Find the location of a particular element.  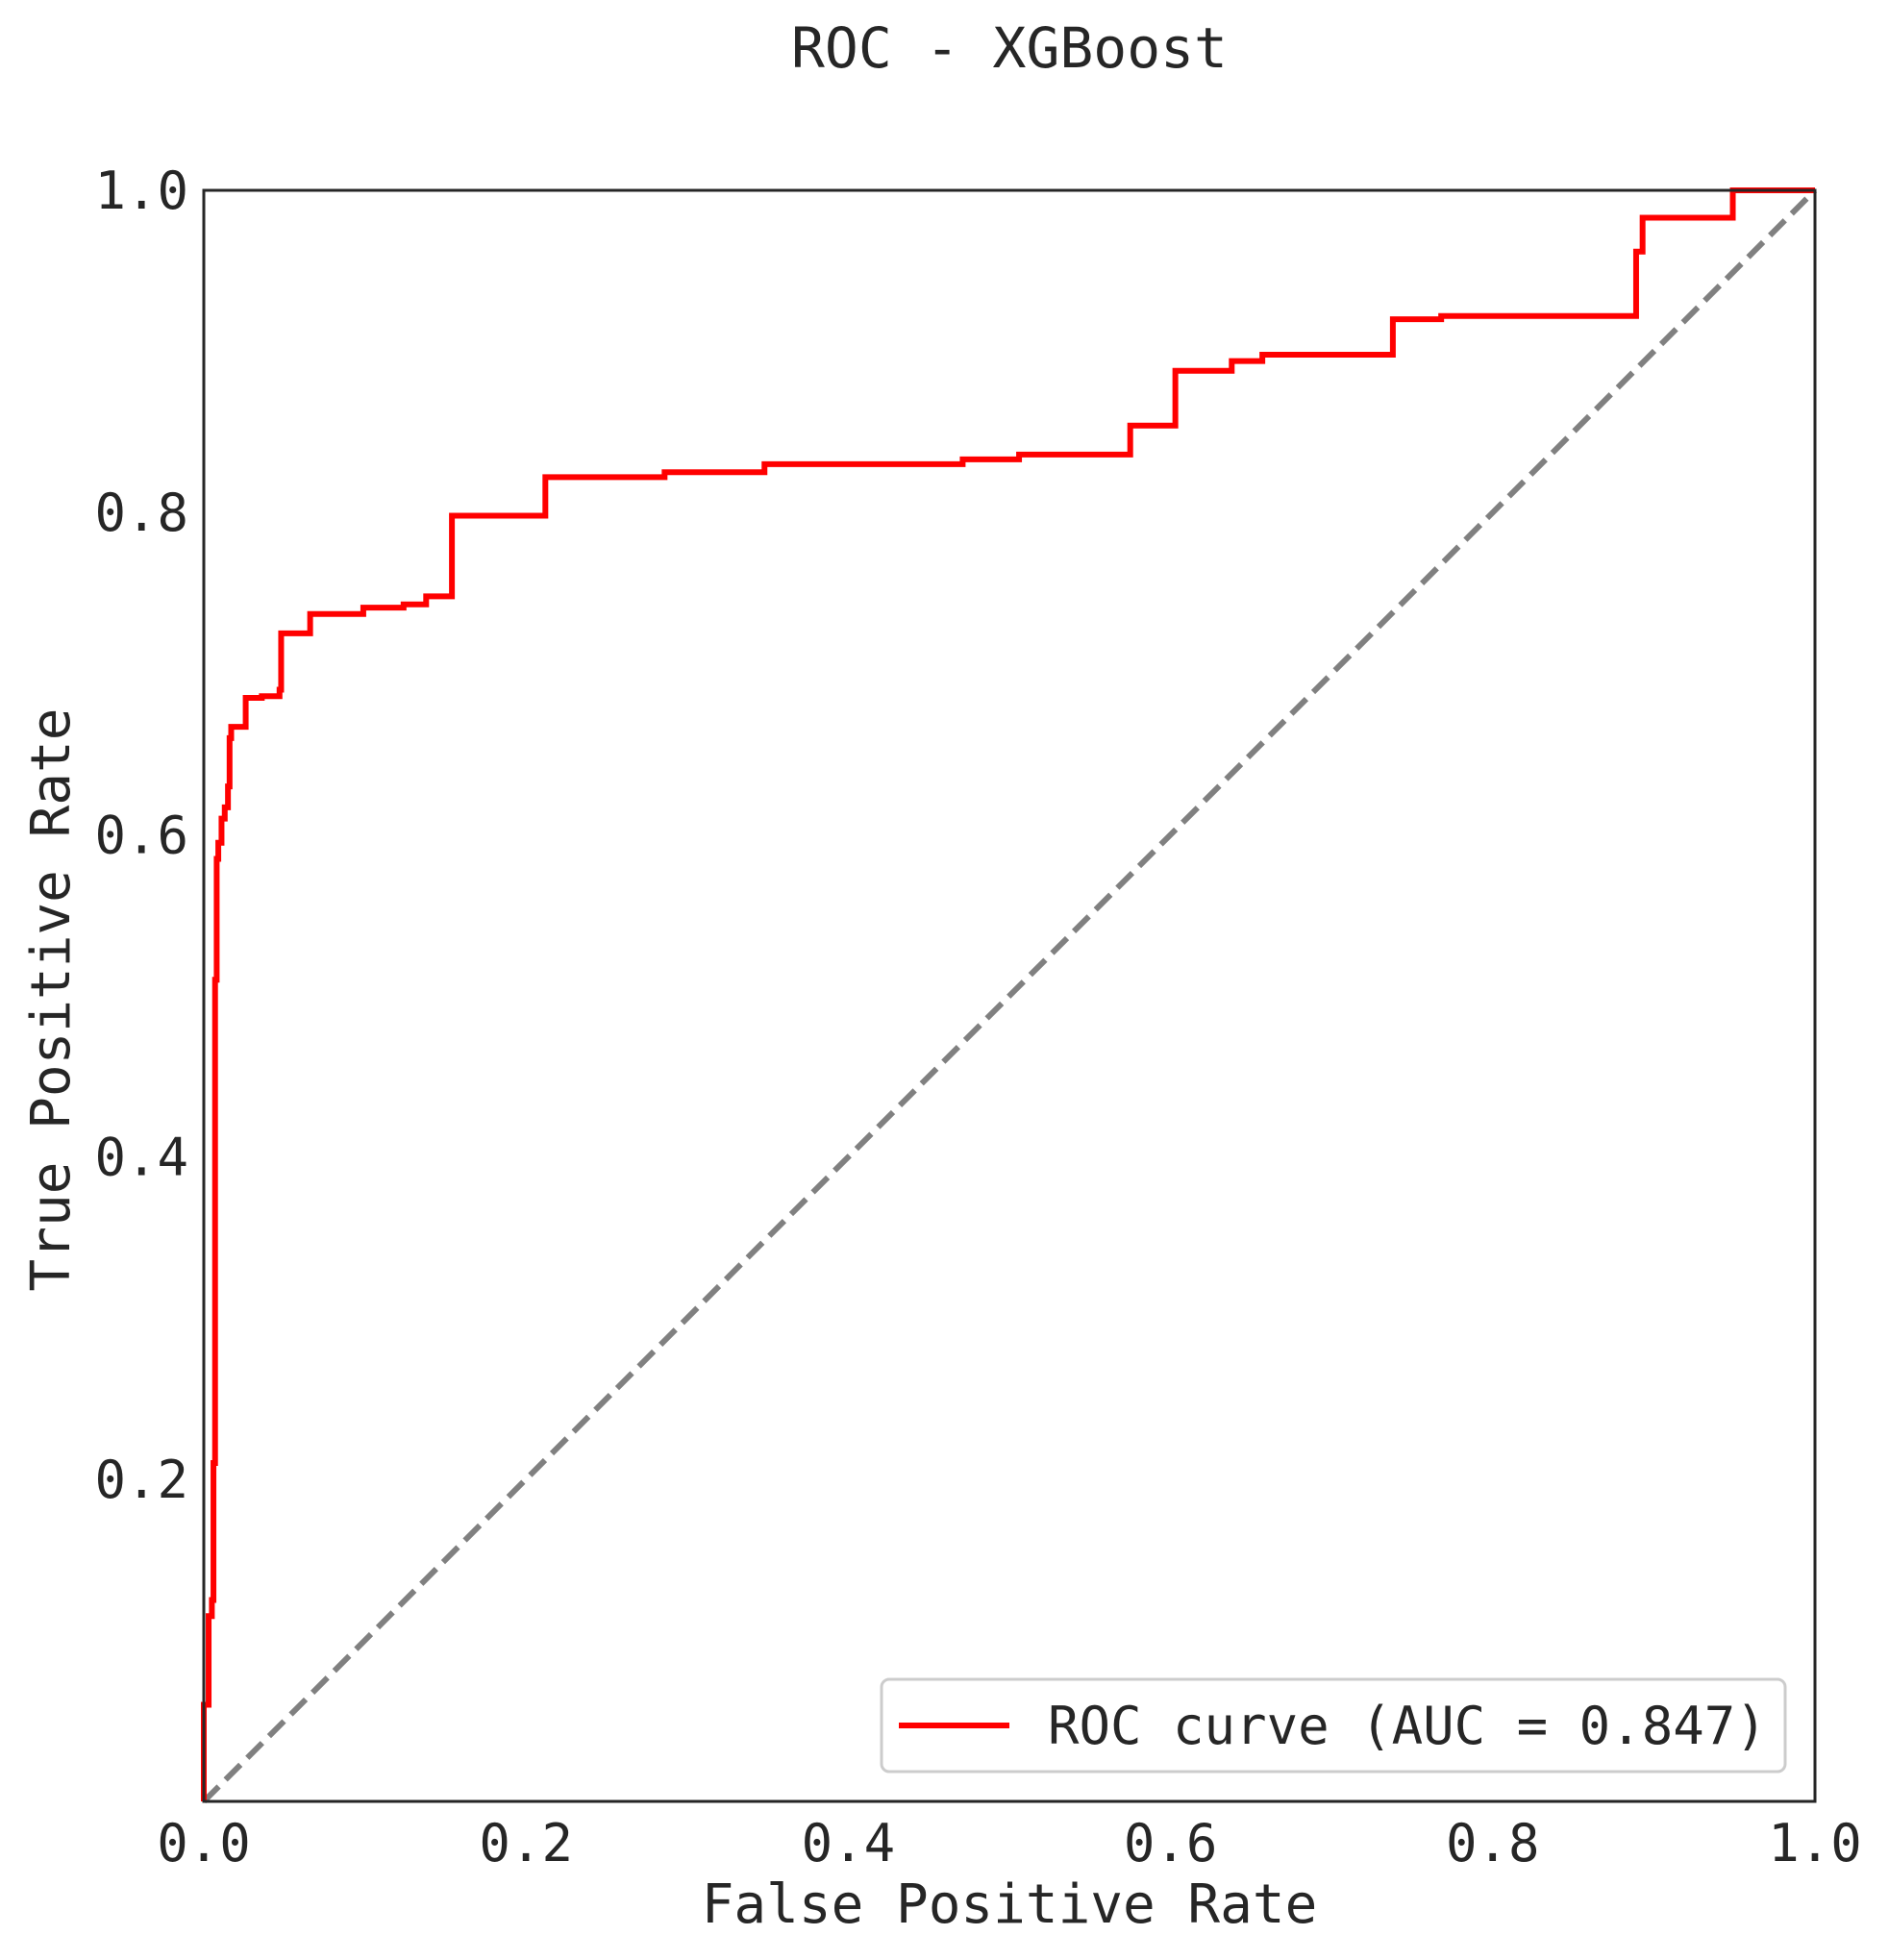

chart-title: ROC - XGBoost is located at coordinates (1010, 48).